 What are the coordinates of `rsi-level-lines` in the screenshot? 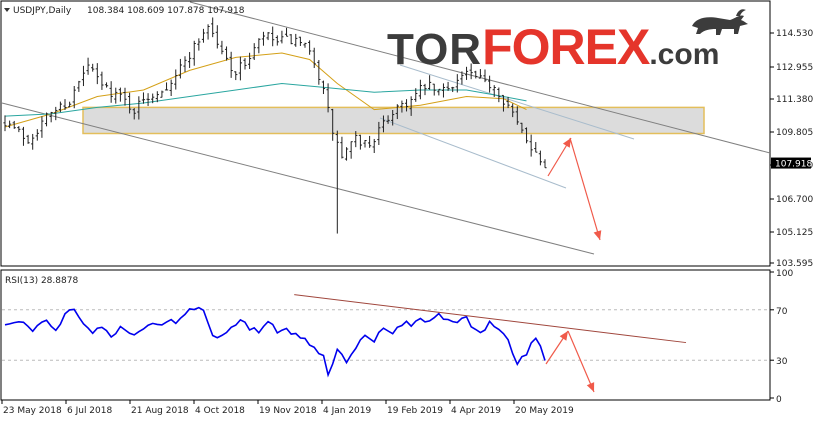 It's located at (385, 335).